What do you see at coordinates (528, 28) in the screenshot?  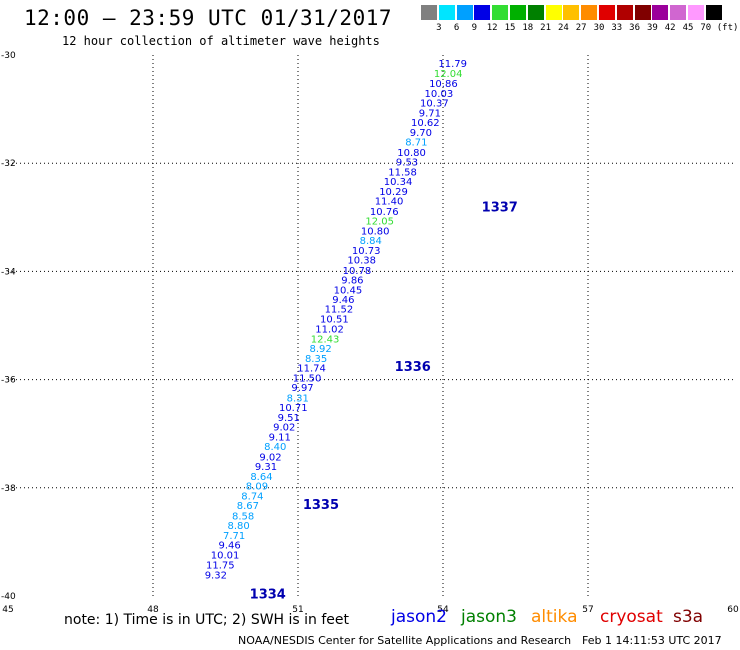 I see `colorbar-label: 18` at bounding box center [528, 28].